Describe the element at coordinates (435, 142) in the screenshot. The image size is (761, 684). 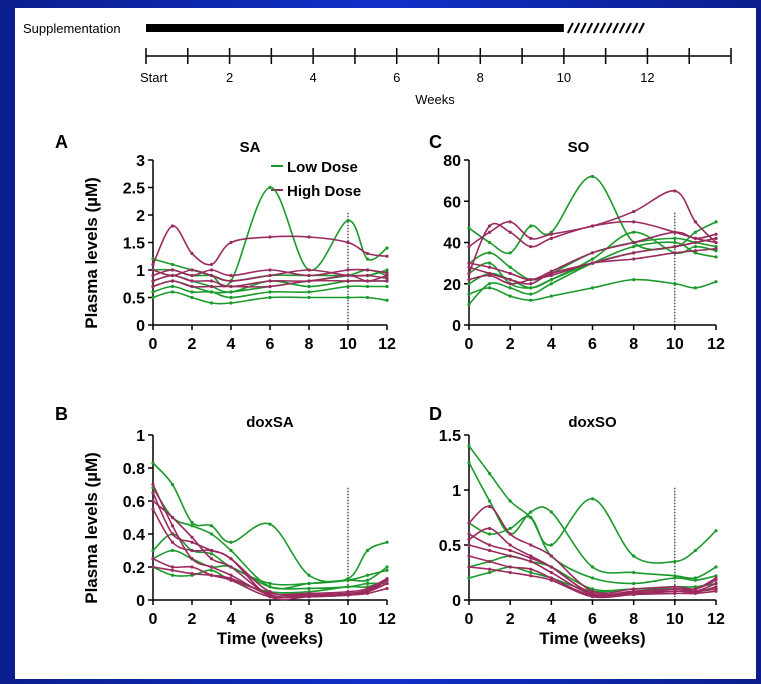
I see `panel-letter-c: C` at that location.